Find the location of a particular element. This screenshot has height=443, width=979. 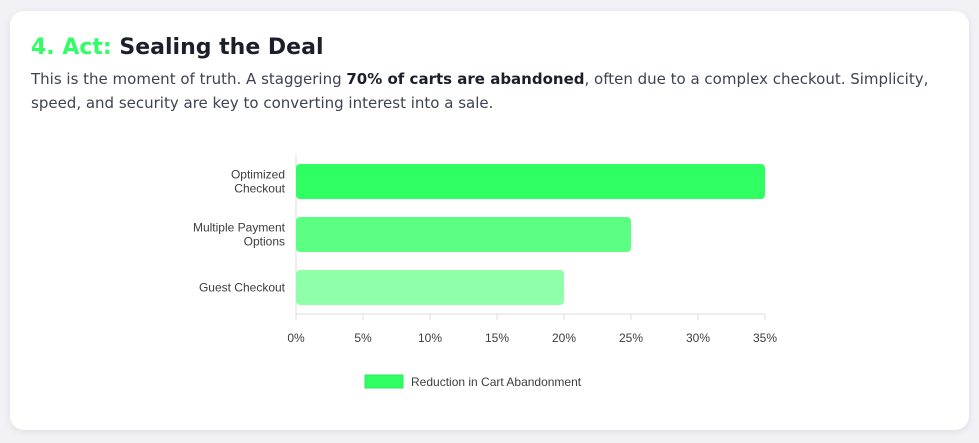

x-tick-label: 5% is located at coordinates (363, 338).